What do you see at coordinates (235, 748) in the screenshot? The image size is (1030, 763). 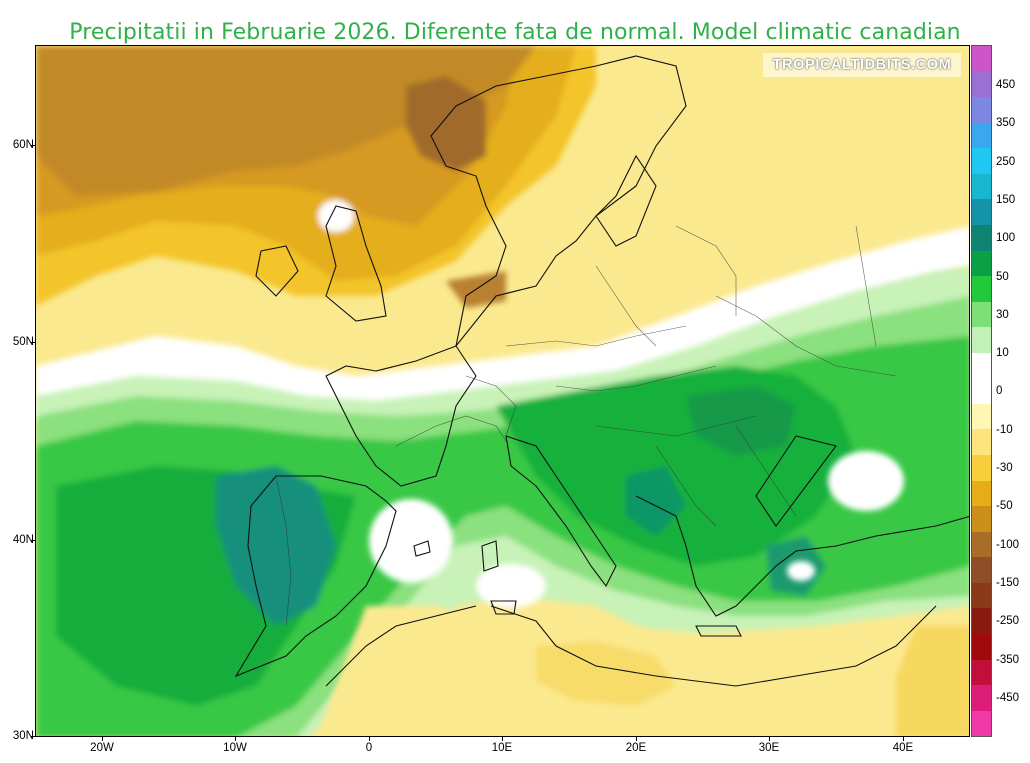 I see `longitude-label: 10W` at bounding box center [235, 748].